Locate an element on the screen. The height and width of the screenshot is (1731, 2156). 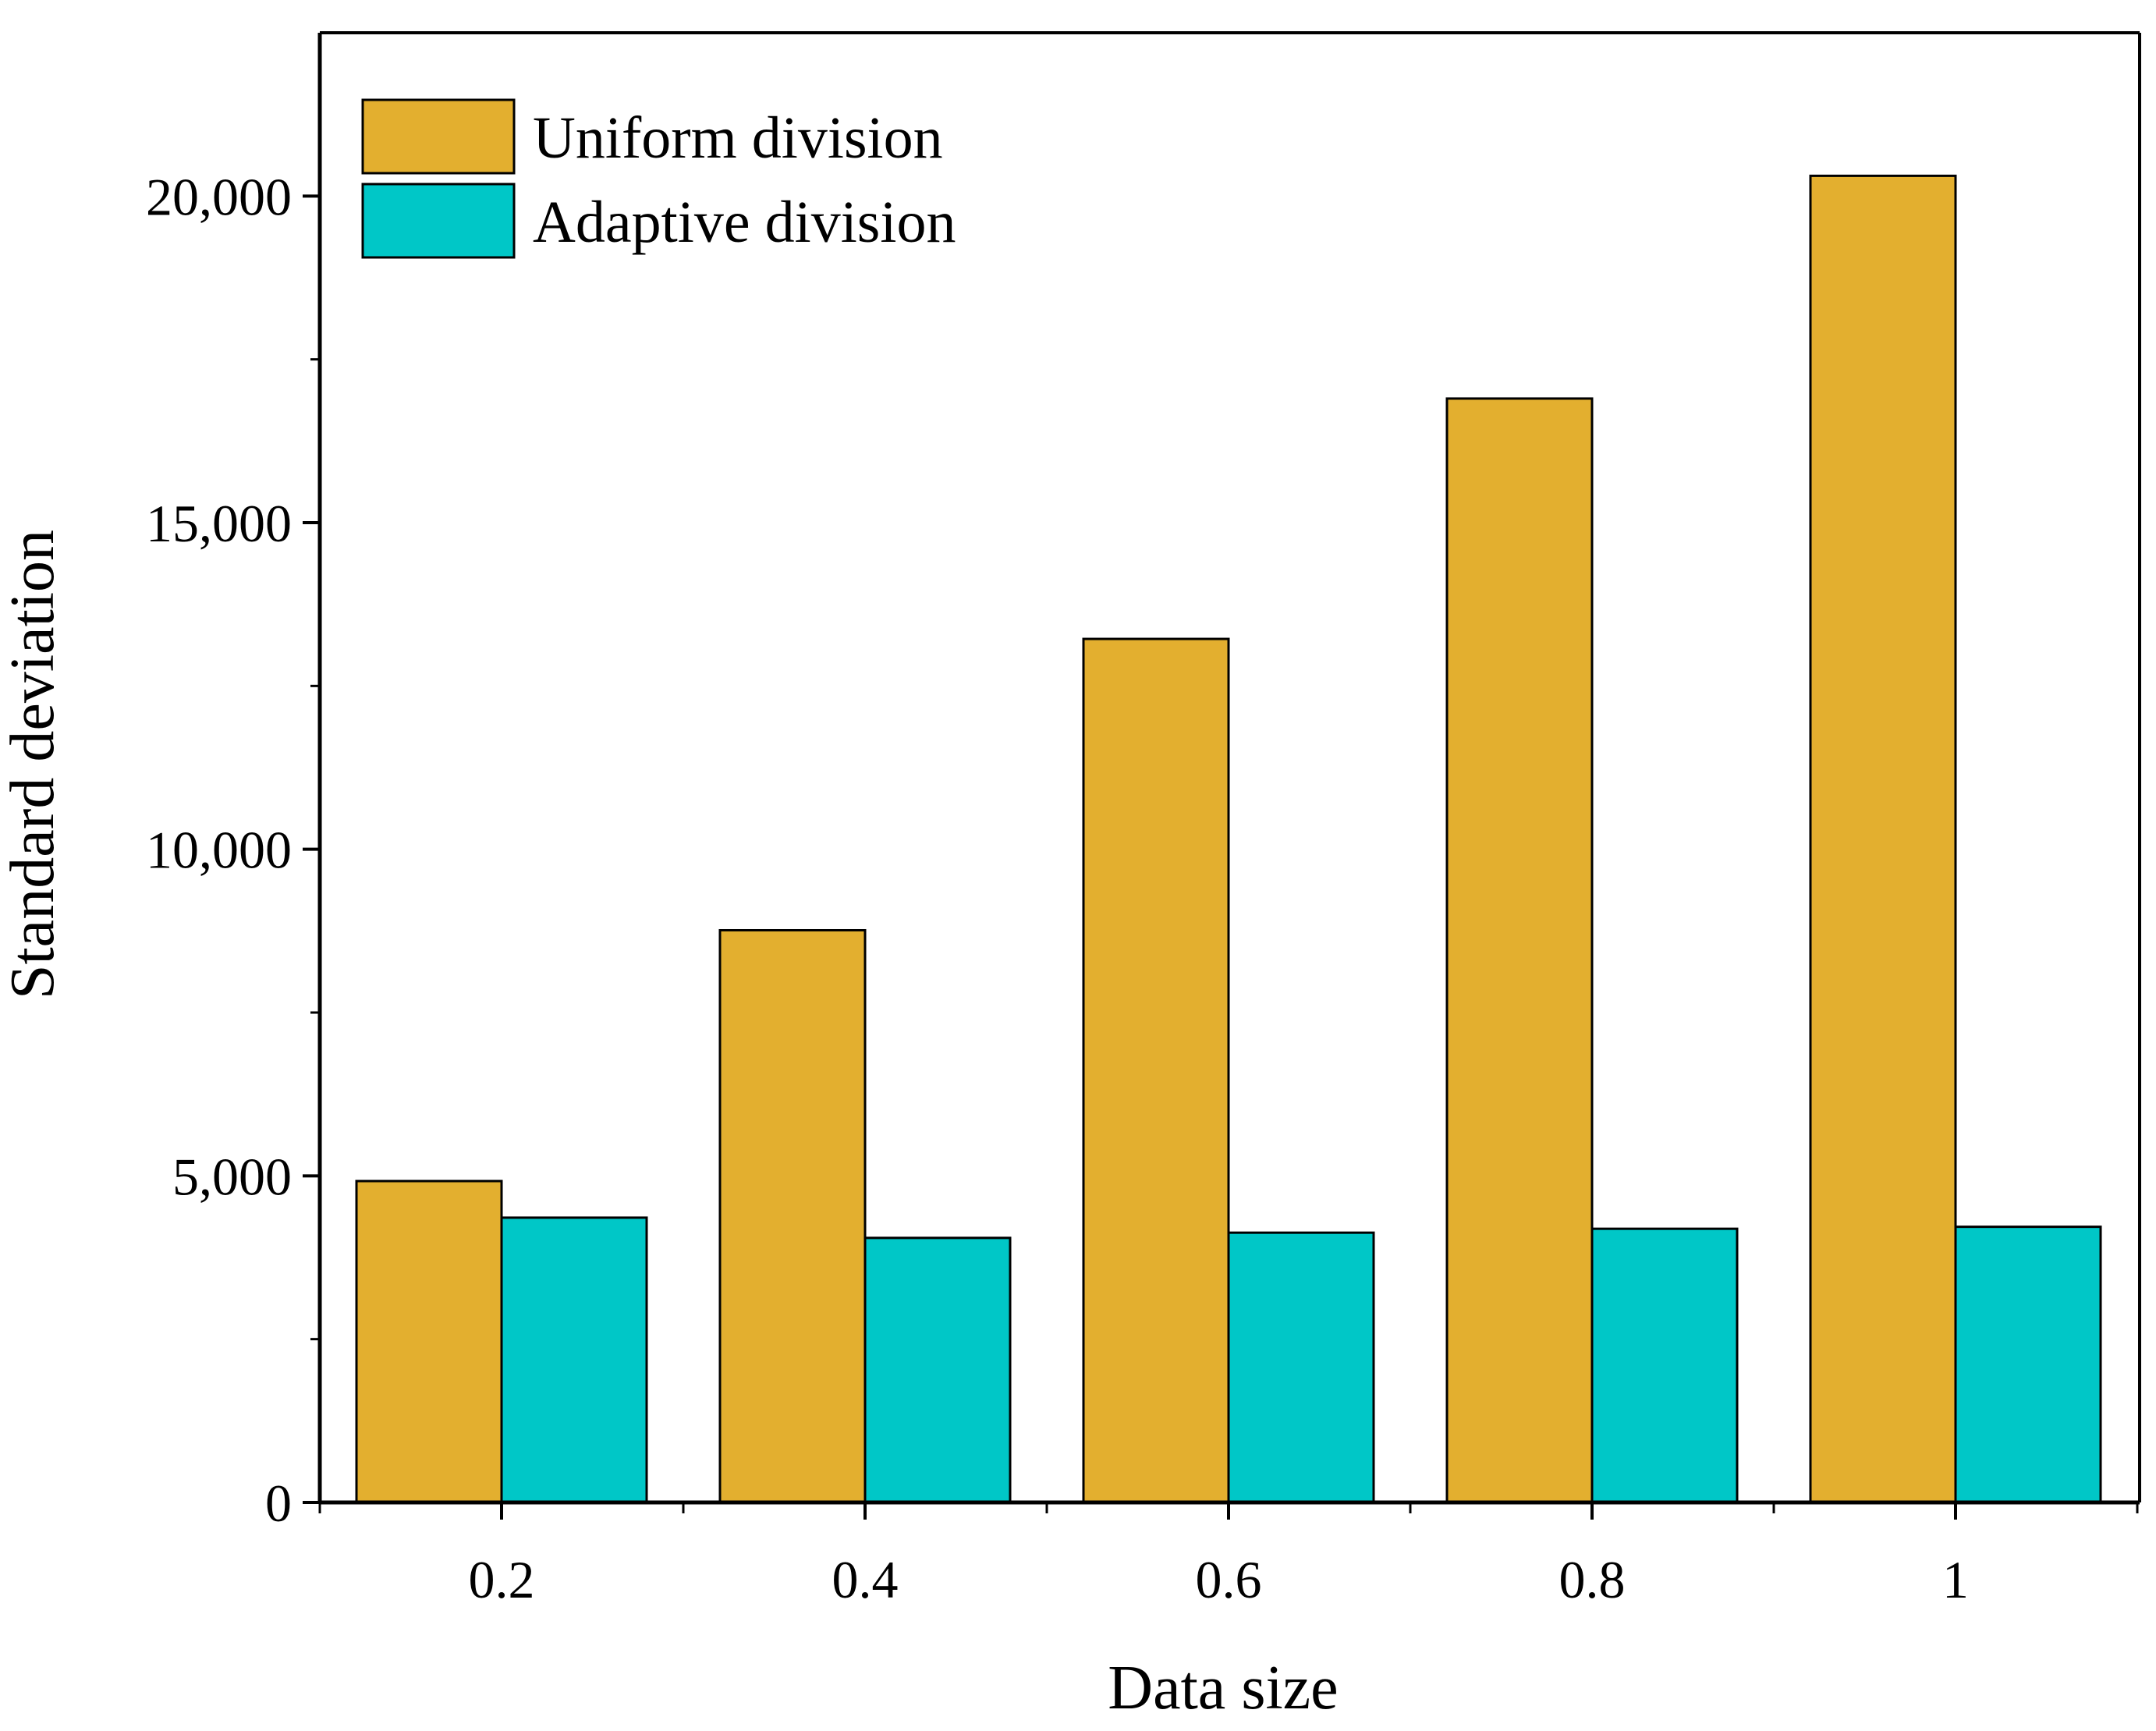
bar-uniform-0.4 is located at coordinates (792, 1216).